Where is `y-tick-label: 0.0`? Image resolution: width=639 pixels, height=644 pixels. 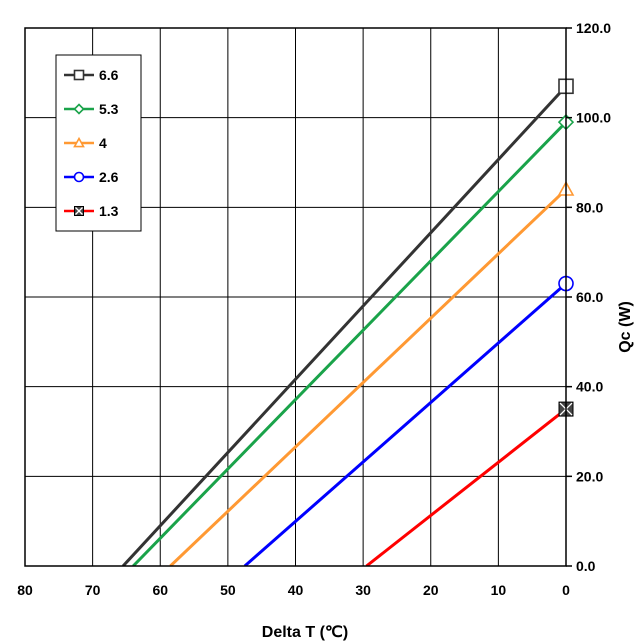
y-tick-label: 0.0 is located at coordinates (586, 566).